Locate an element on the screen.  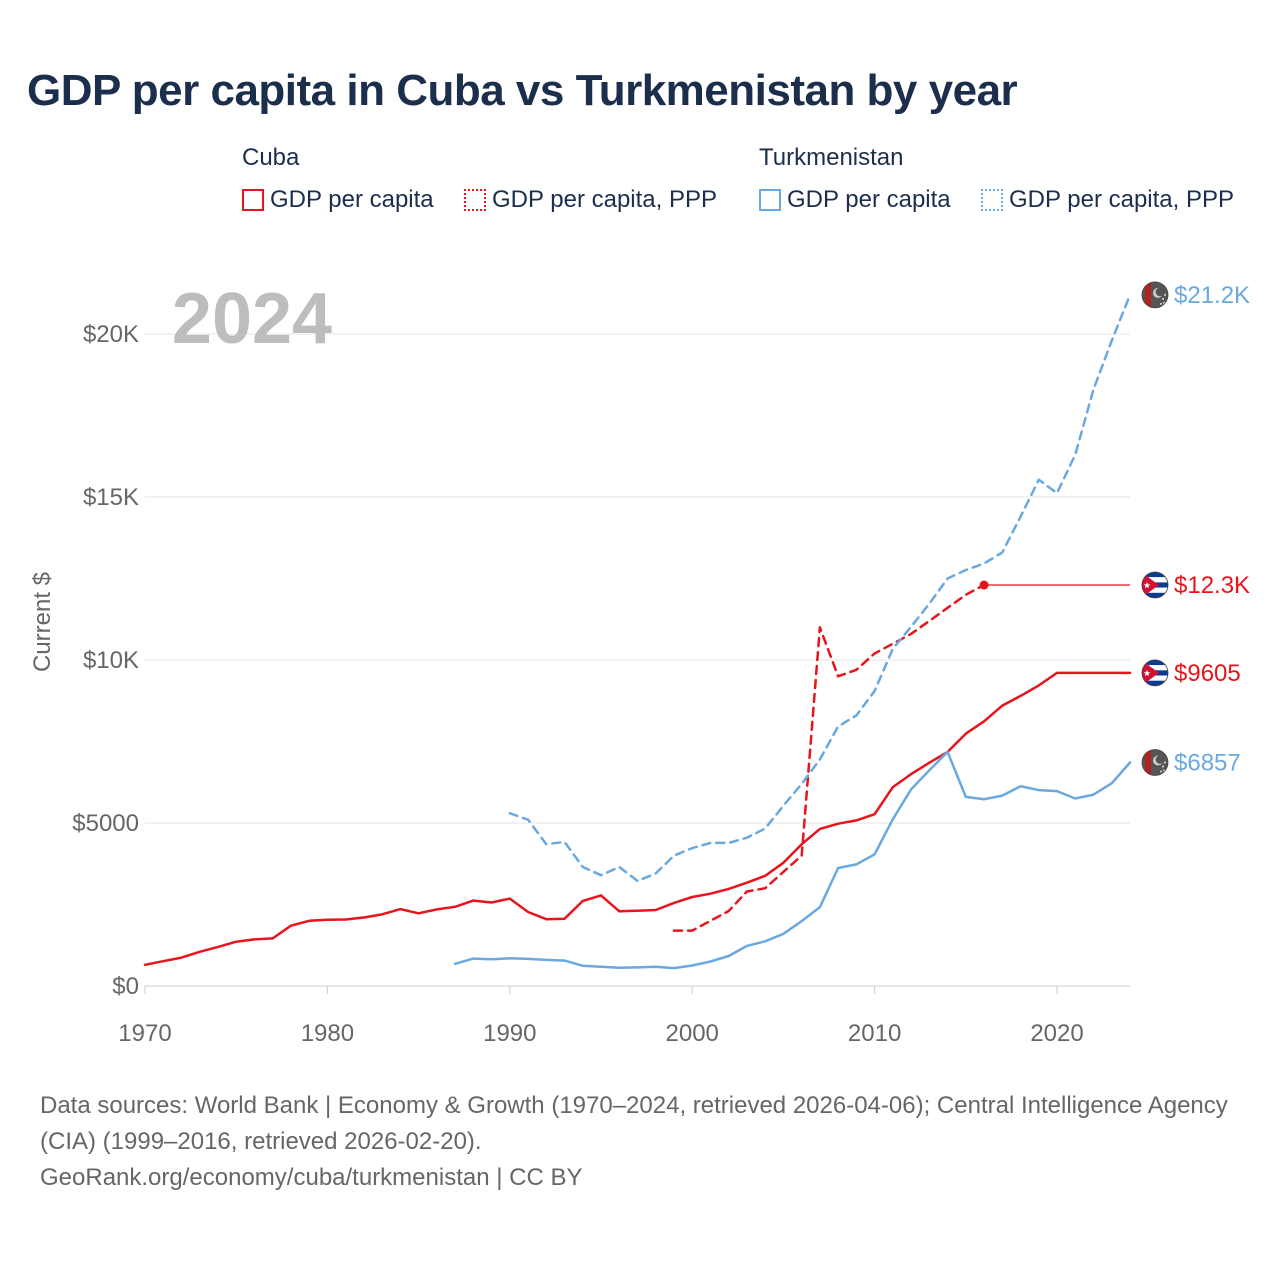
legend-item-cuba-gdp: GDP per capita is located at coordinates (338, 200).